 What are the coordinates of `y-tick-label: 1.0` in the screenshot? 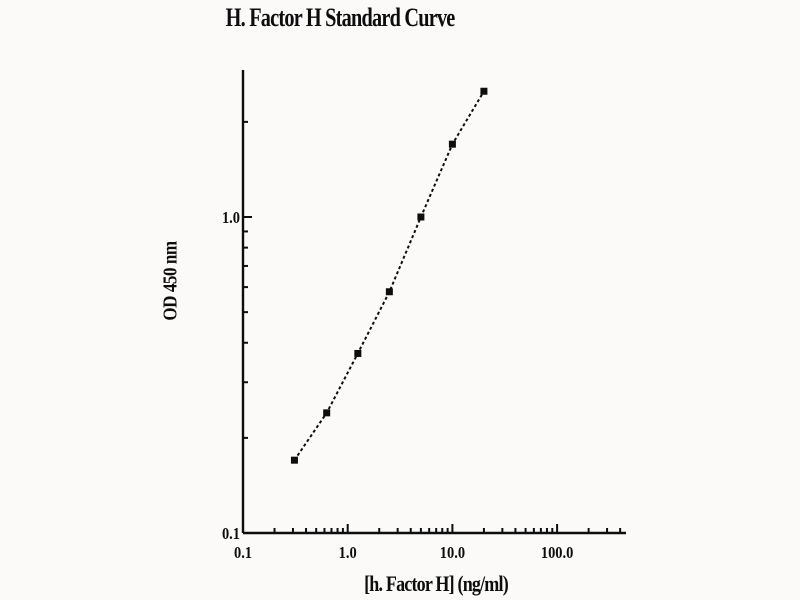 It's located at (231, 218).